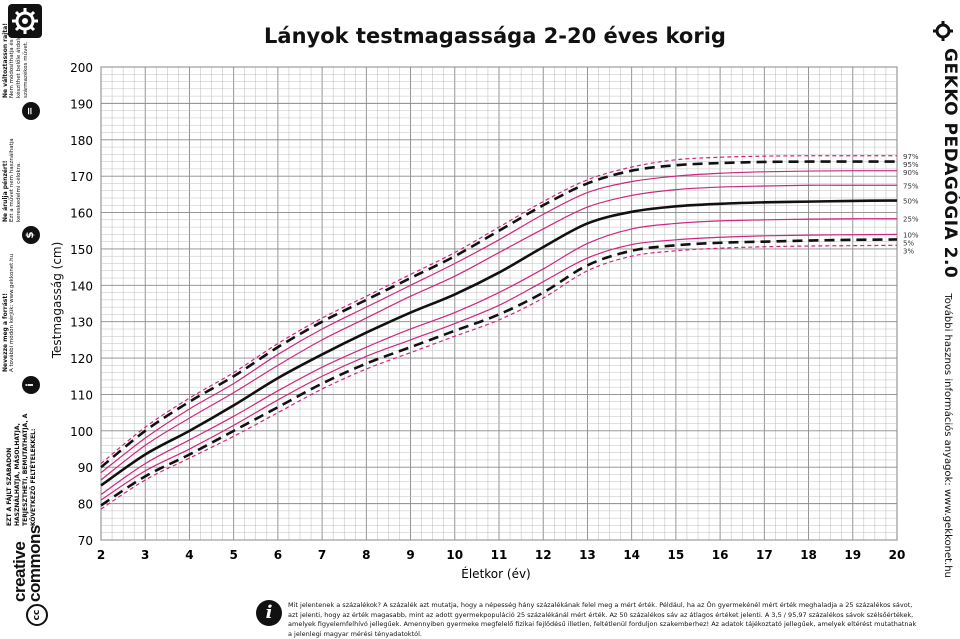 The image size is (960, 639). What do you see at coordinates (85, 541) in the screenshot?
I see `y-tick-label: 70` at bounding box center [85, 541].